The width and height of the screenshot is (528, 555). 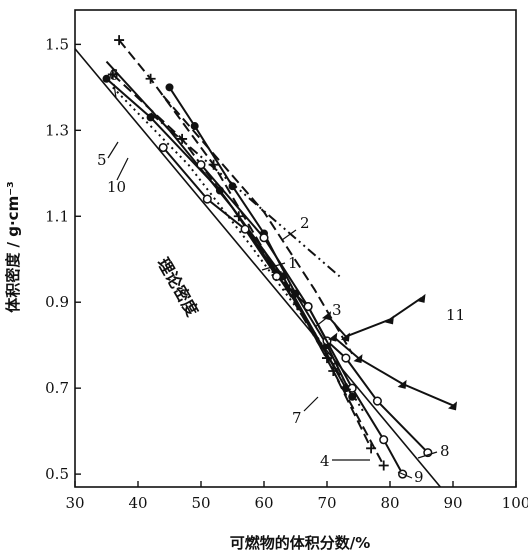 What do you see at coordinates (445, 451) in the screenshot?
I see `curve-label-8: 8` at bounding box center [445, 451].